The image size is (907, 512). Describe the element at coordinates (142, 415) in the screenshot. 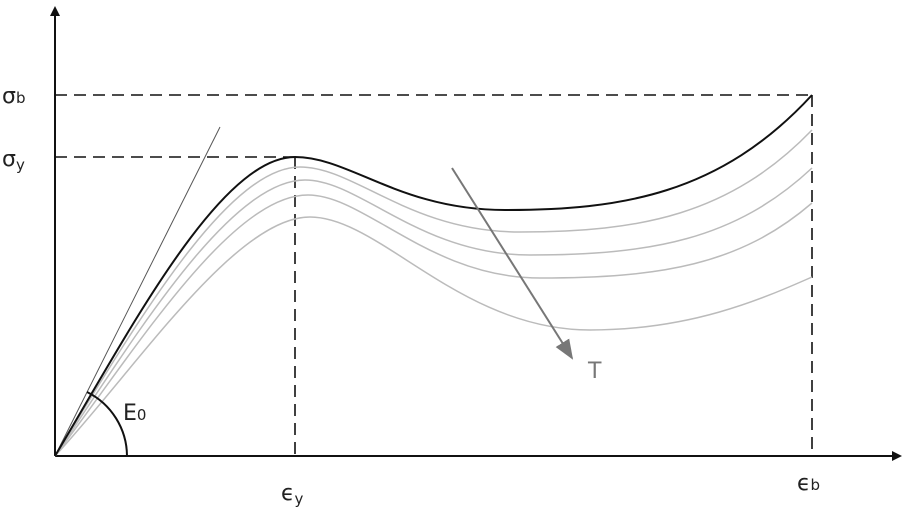

I see `subscript: 0` at that location.